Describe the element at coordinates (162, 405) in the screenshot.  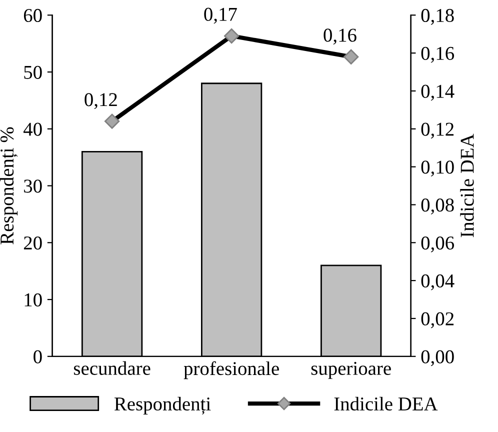
I see `legend-label: Respondenți` at that location.